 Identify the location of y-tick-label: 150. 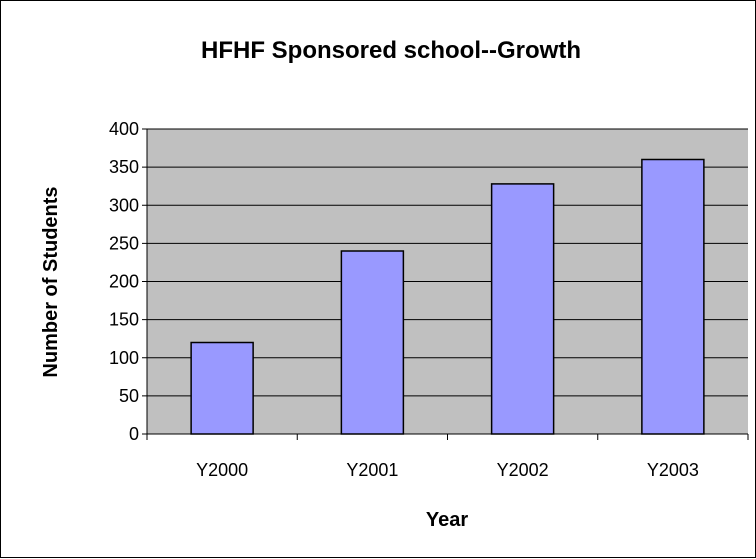
(124, 320).